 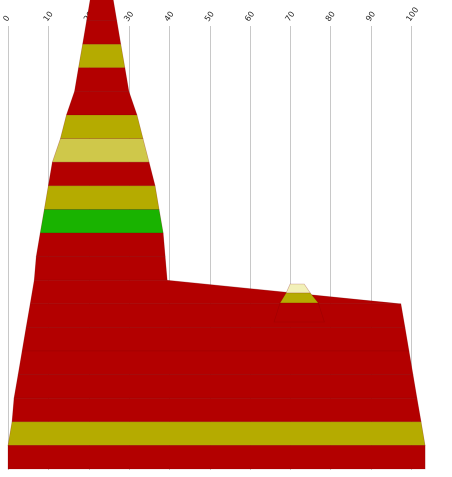 I want to click on x-tick-label-100: 100, so click(x=412, y=14).